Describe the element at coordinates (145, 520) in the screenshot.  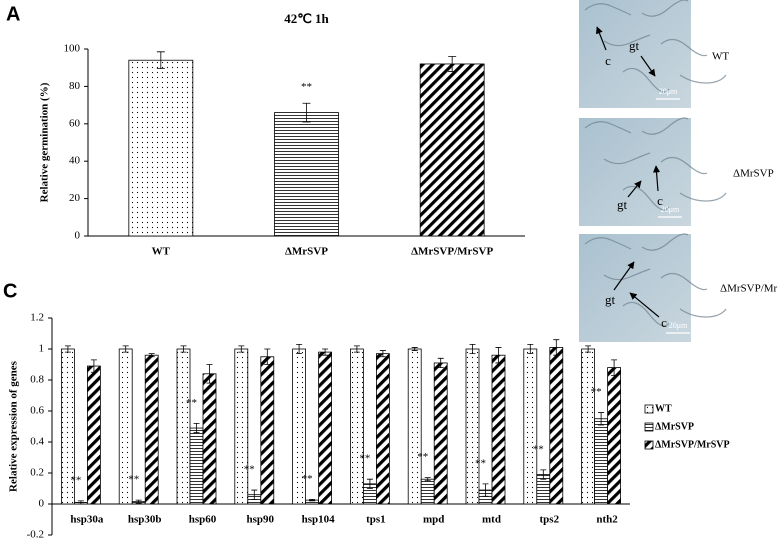
I see `x-tick-label: hsp30b` at that location.